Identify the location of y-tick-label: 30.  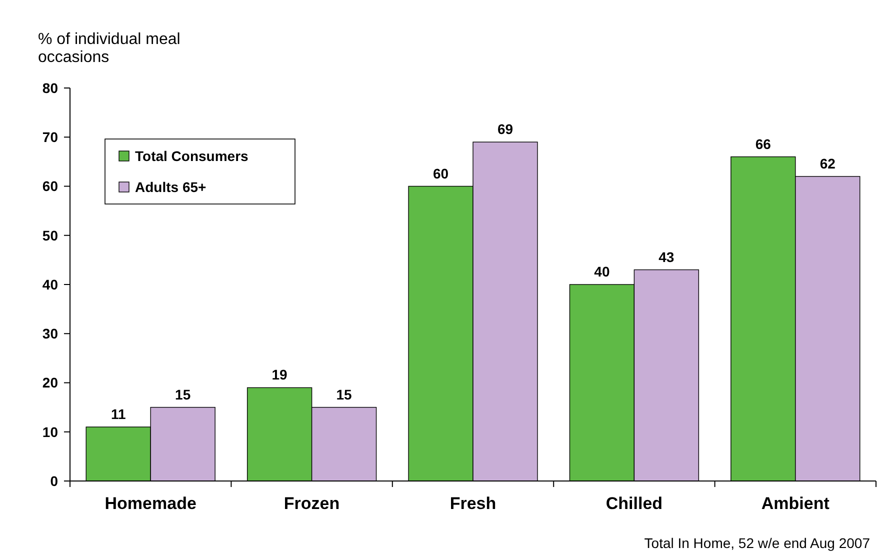
(50, 334).